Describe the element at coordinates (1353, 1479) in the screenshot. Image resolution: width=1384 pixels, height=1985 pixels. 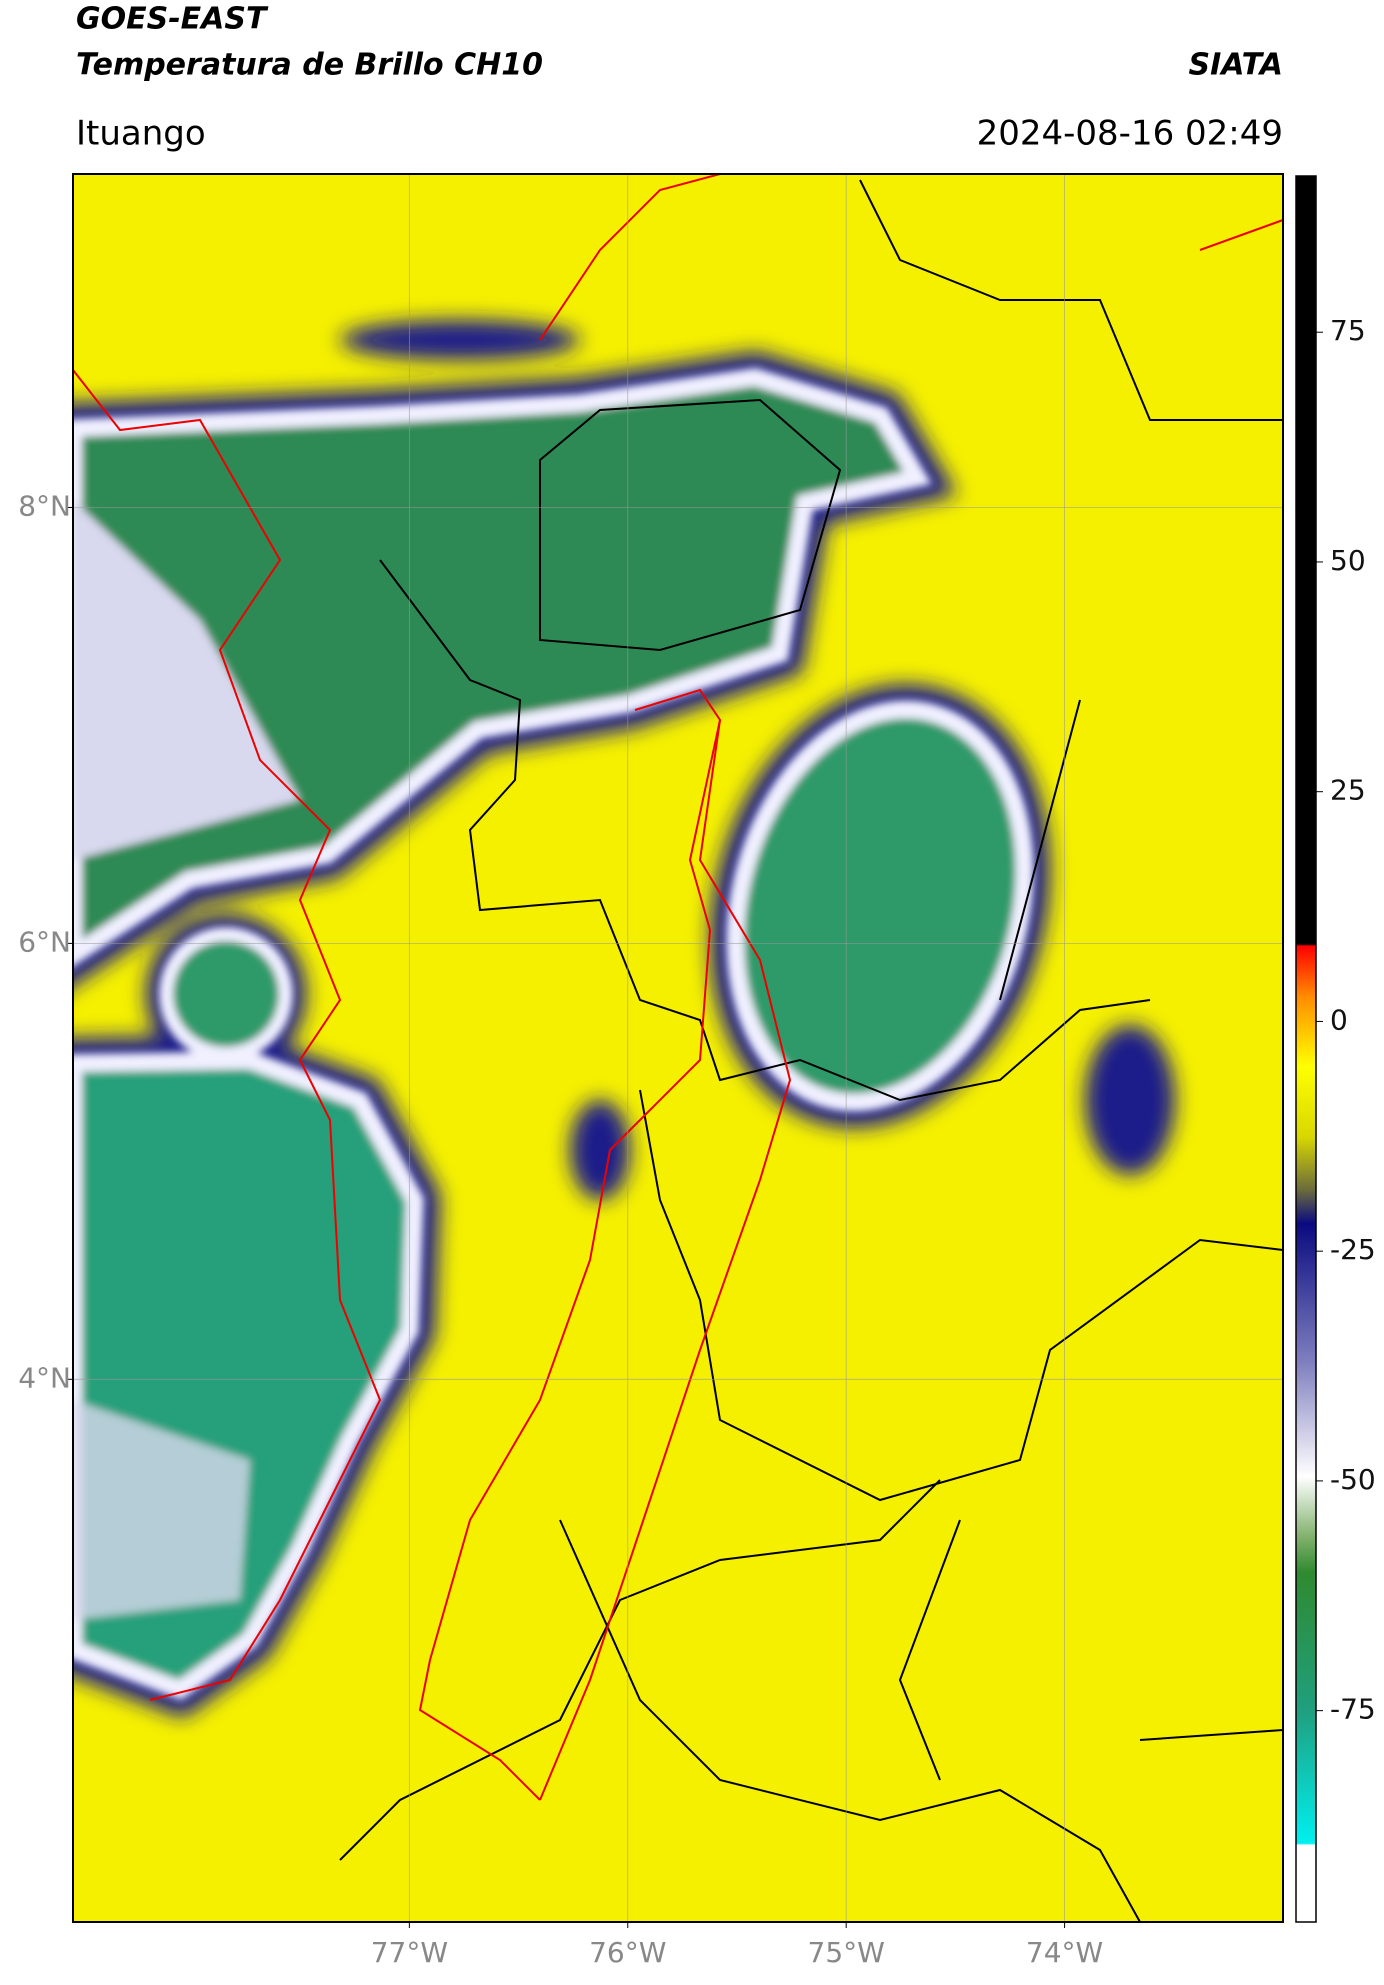
I see `colorbar-tick-label: -50` at that location.